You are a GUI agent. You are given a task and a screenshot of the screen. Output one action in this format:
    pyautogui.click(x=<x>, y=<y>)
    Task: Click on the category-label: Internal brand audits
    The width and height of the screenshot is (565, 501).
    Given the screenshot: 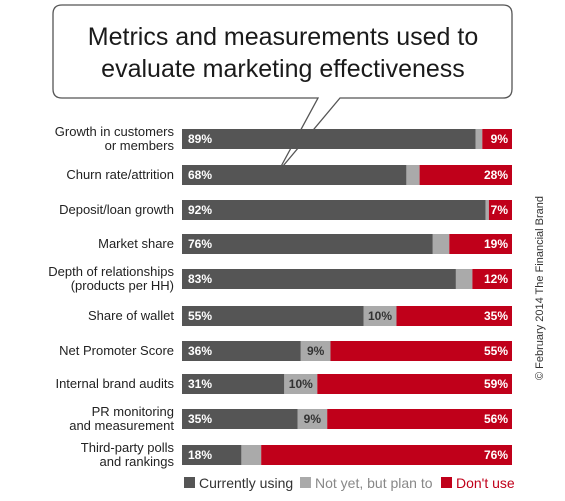 What is the action you would take?
    pyautogui.click(x=114, y=383)
    